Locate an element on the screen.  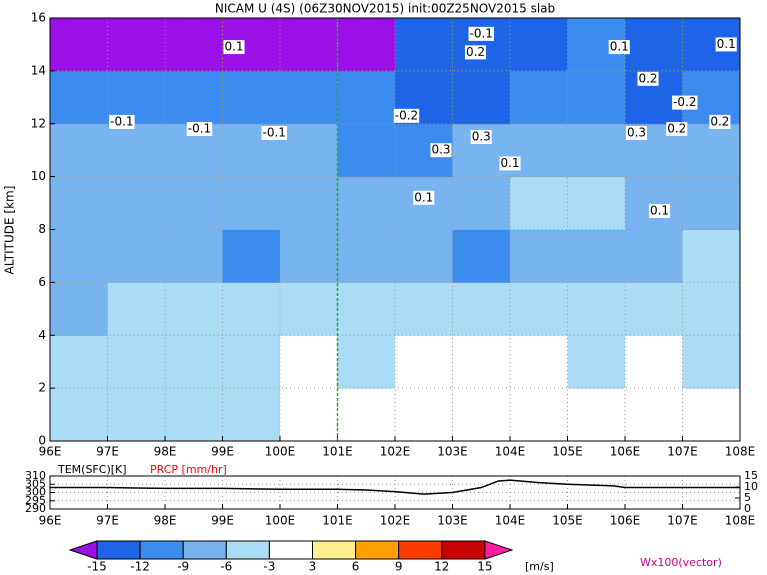
legend-label: TEM(SFC)[K] is located at coordinates (92, 469).